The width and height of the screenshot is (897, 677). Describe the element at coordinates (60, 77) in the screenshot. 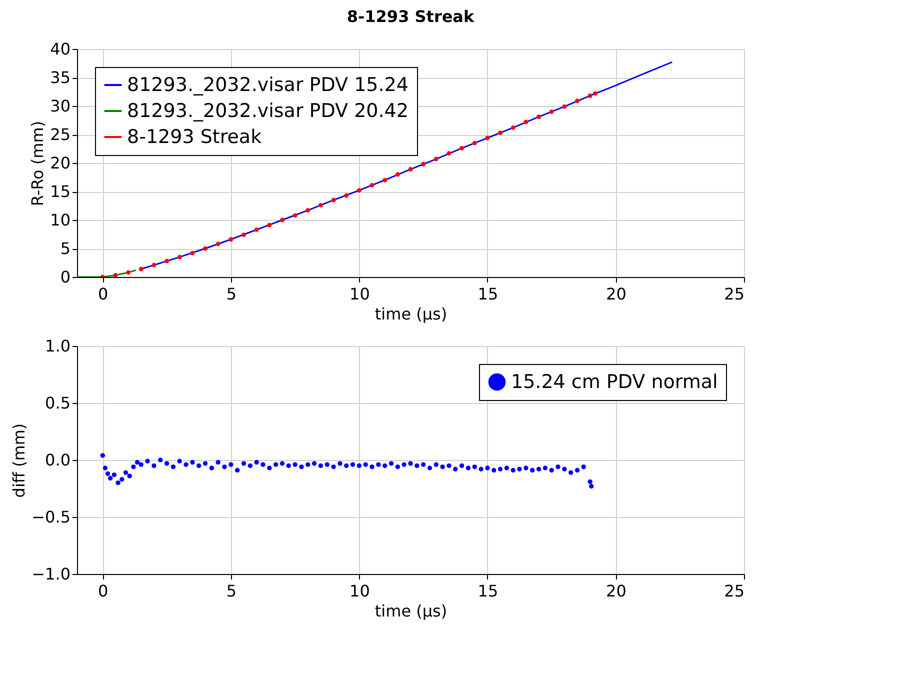

I see `y-tick-label: 35` at that location.